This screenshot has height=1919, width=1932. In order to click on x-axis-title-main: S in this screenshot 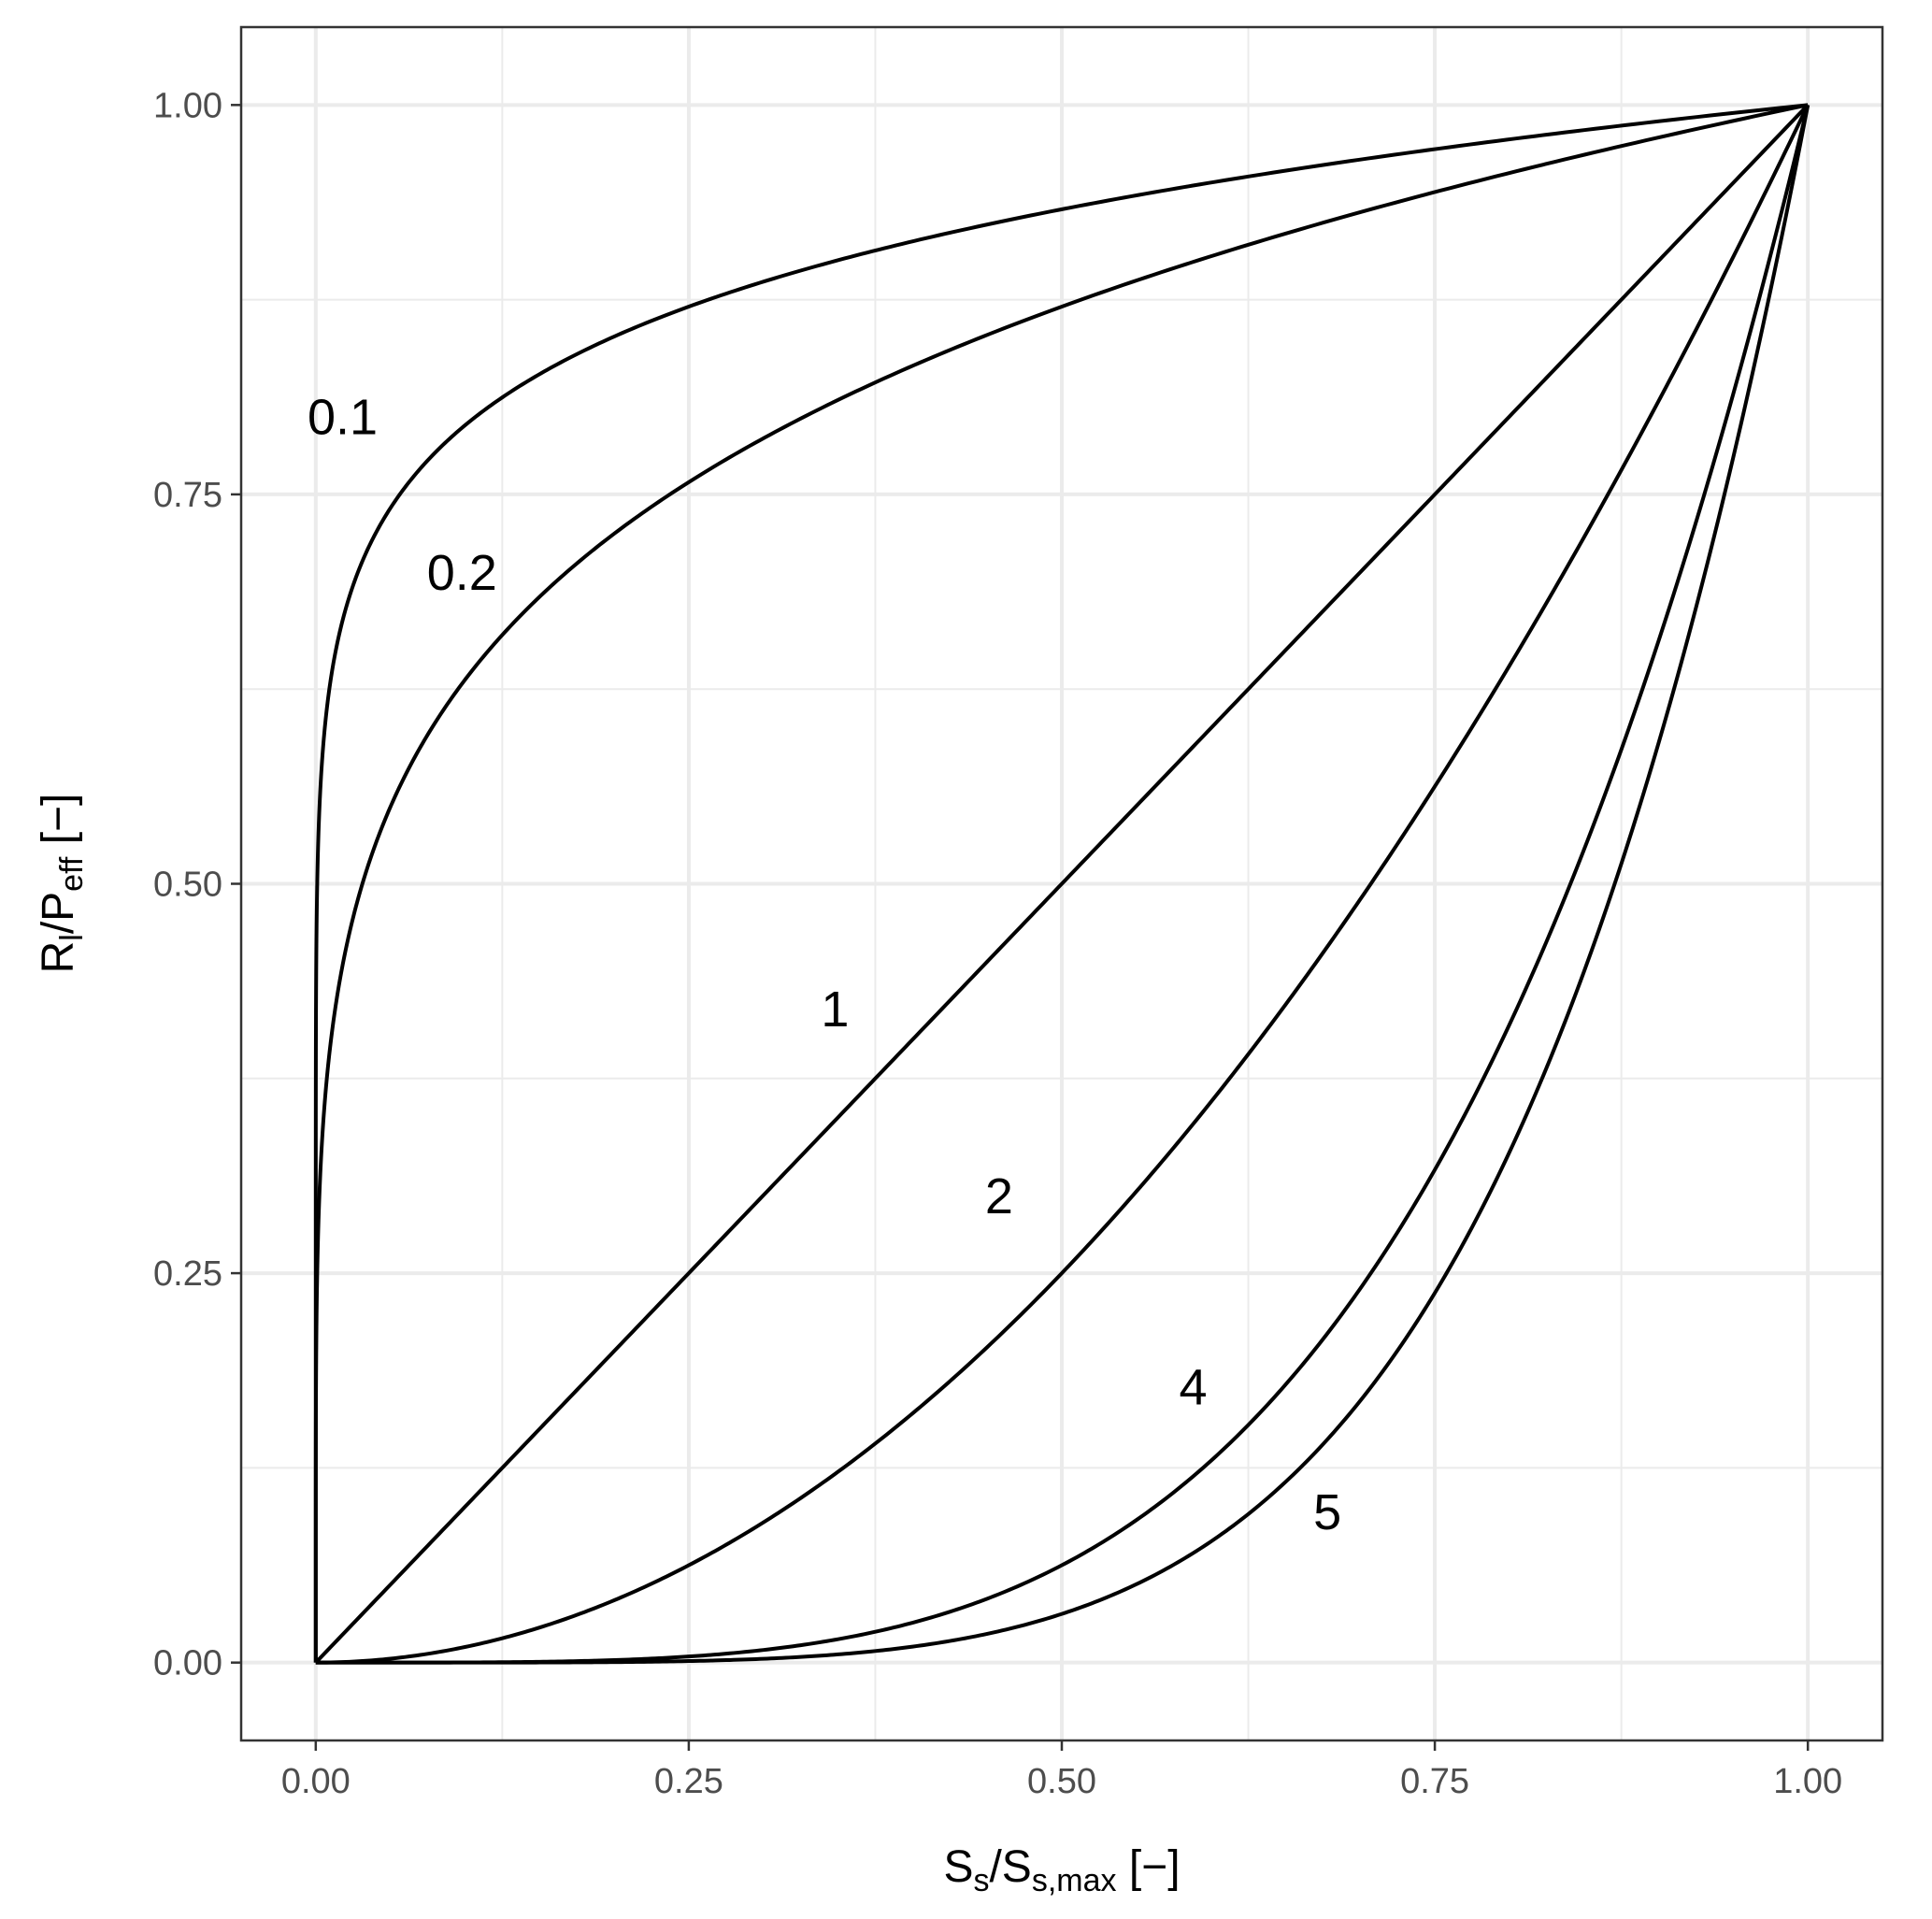, I will do `click(958, 1867)`.